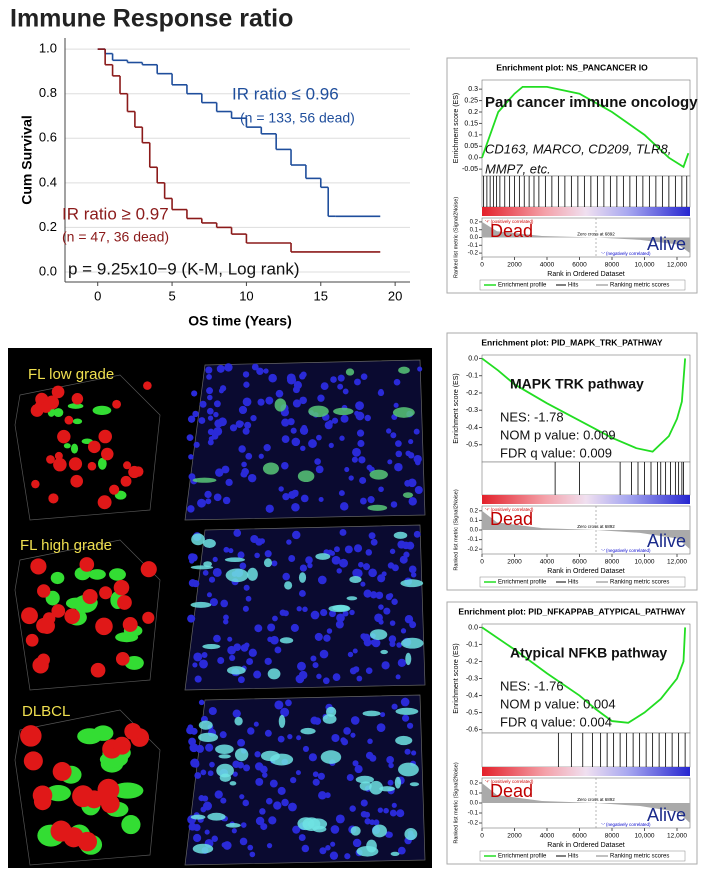 The image size is (703, 873). I want to click on y-tick-label: -0.5, so click(472, 712).